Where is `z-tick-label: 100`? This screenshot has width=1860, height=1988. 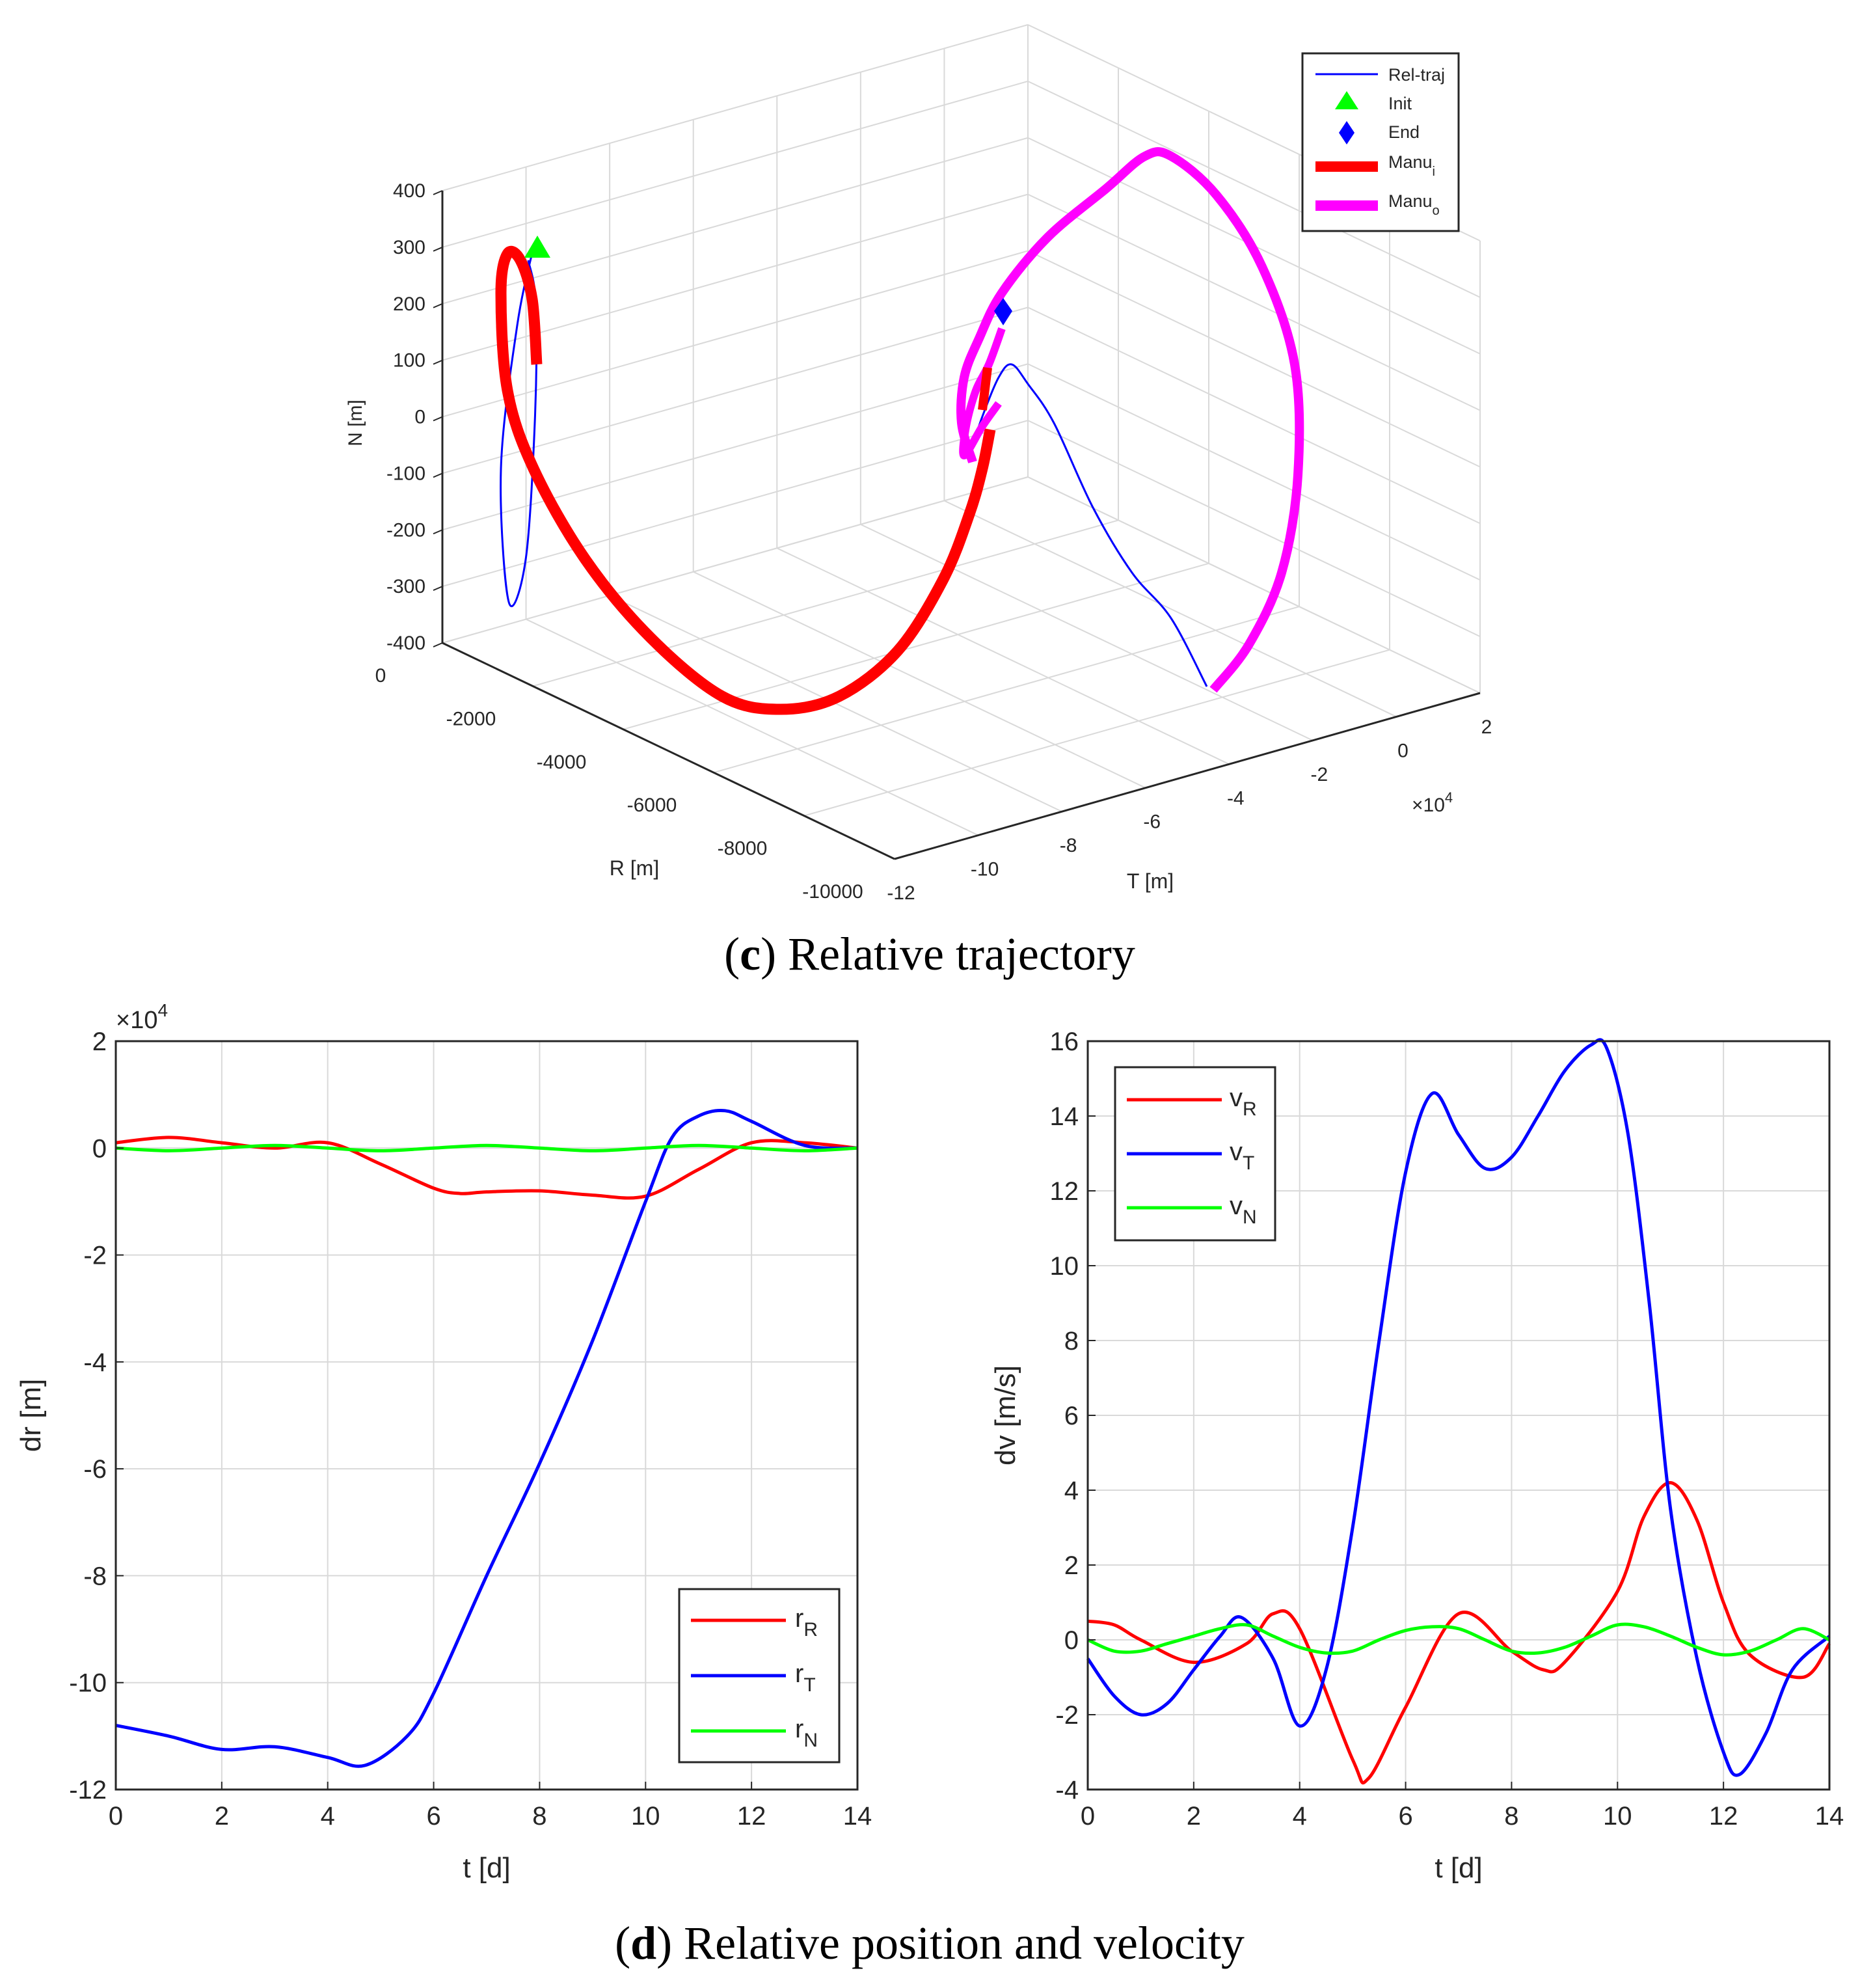 z-tick-label: 100 is located at coordinates (409, 361).